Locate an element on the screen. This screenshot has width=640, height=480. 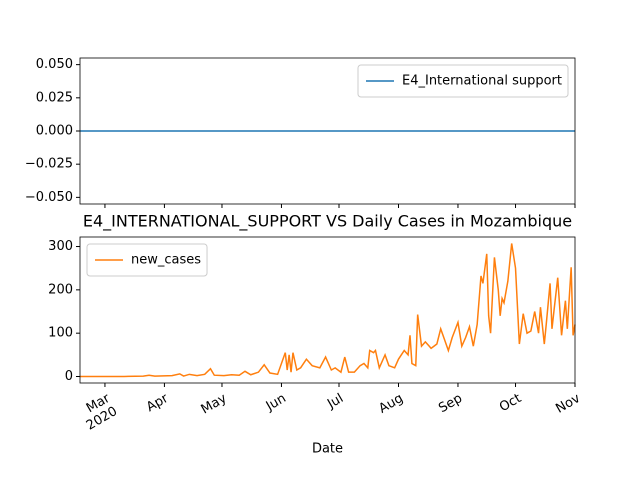
y-tick-label: 100 is located at coordinates (60, 333).